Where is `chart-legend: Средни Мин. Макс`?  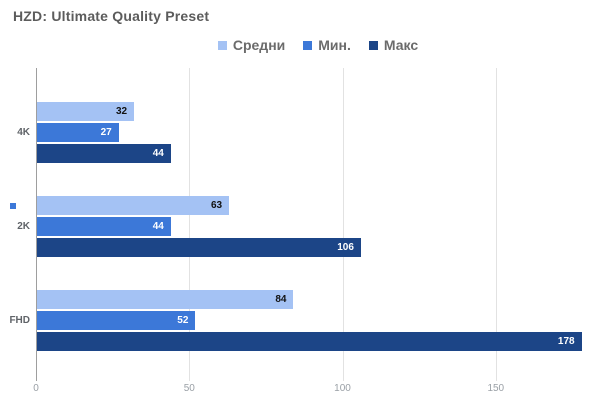 chart-legend: Средни Мин. Макс is located at coordinates (318, 45).